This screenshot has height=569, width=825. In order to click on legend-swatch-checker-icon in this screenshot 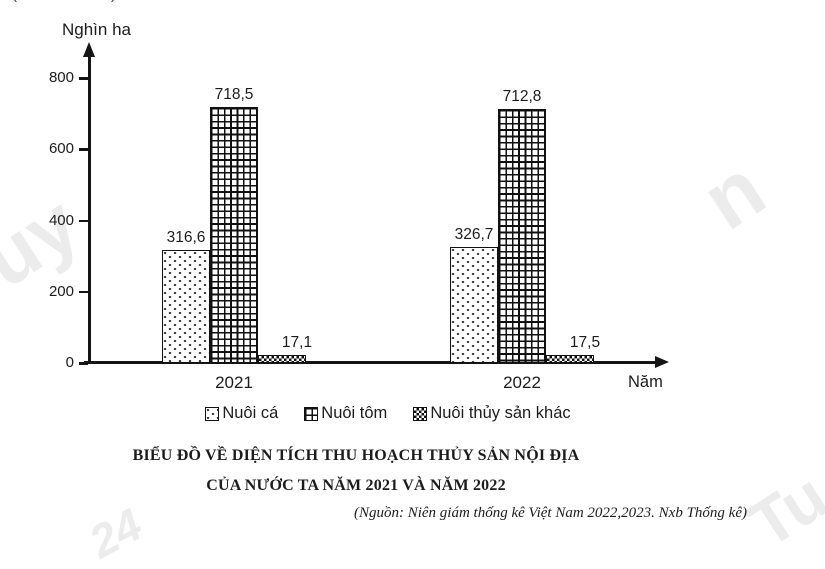, I will do `click(420, 413)`.